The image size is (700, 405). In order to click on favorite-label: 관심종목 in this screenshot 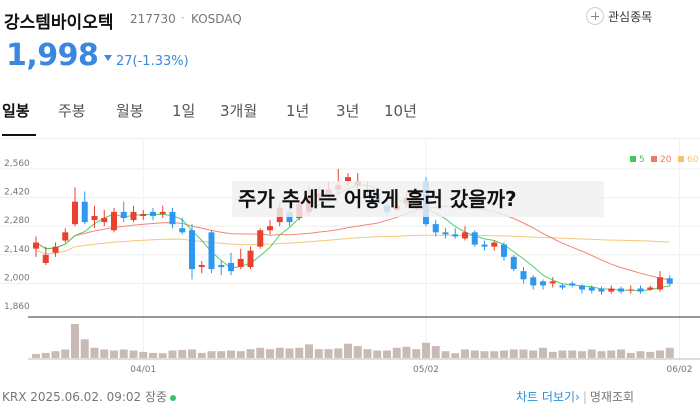, I will do `click(630, 16)`.